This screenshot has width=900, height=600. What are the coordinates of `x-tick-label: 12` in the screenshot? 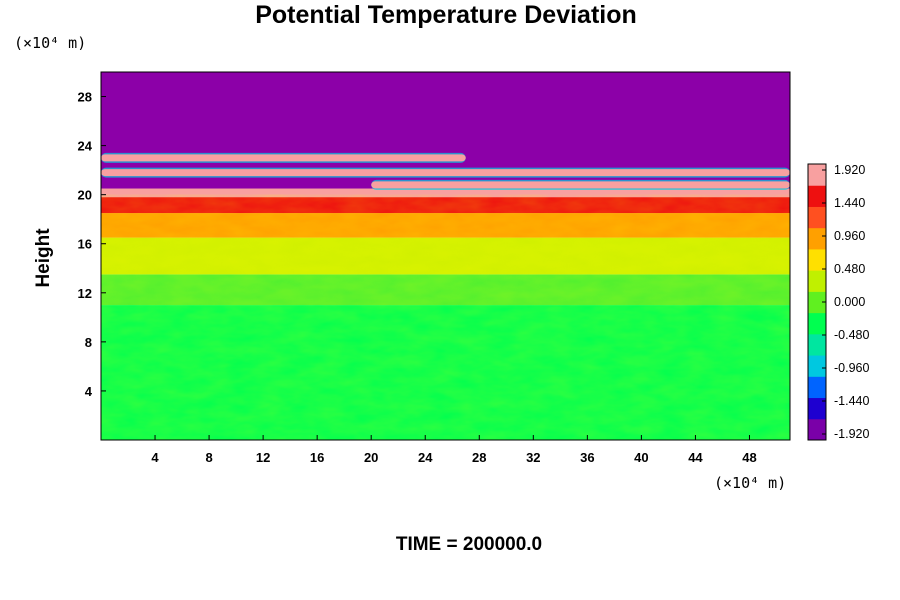 It's located at (263, 457).